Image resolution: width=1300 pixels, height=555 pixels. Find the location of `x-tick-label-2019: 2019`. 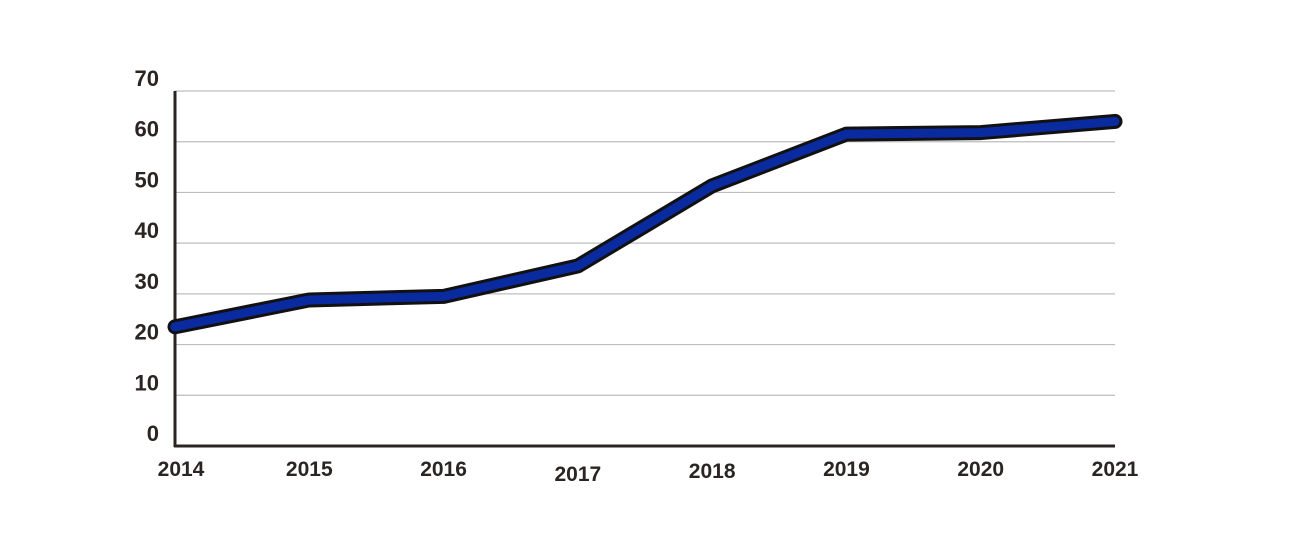

x-tick-label-2019: 2019 is located at coordinates (846, 469).